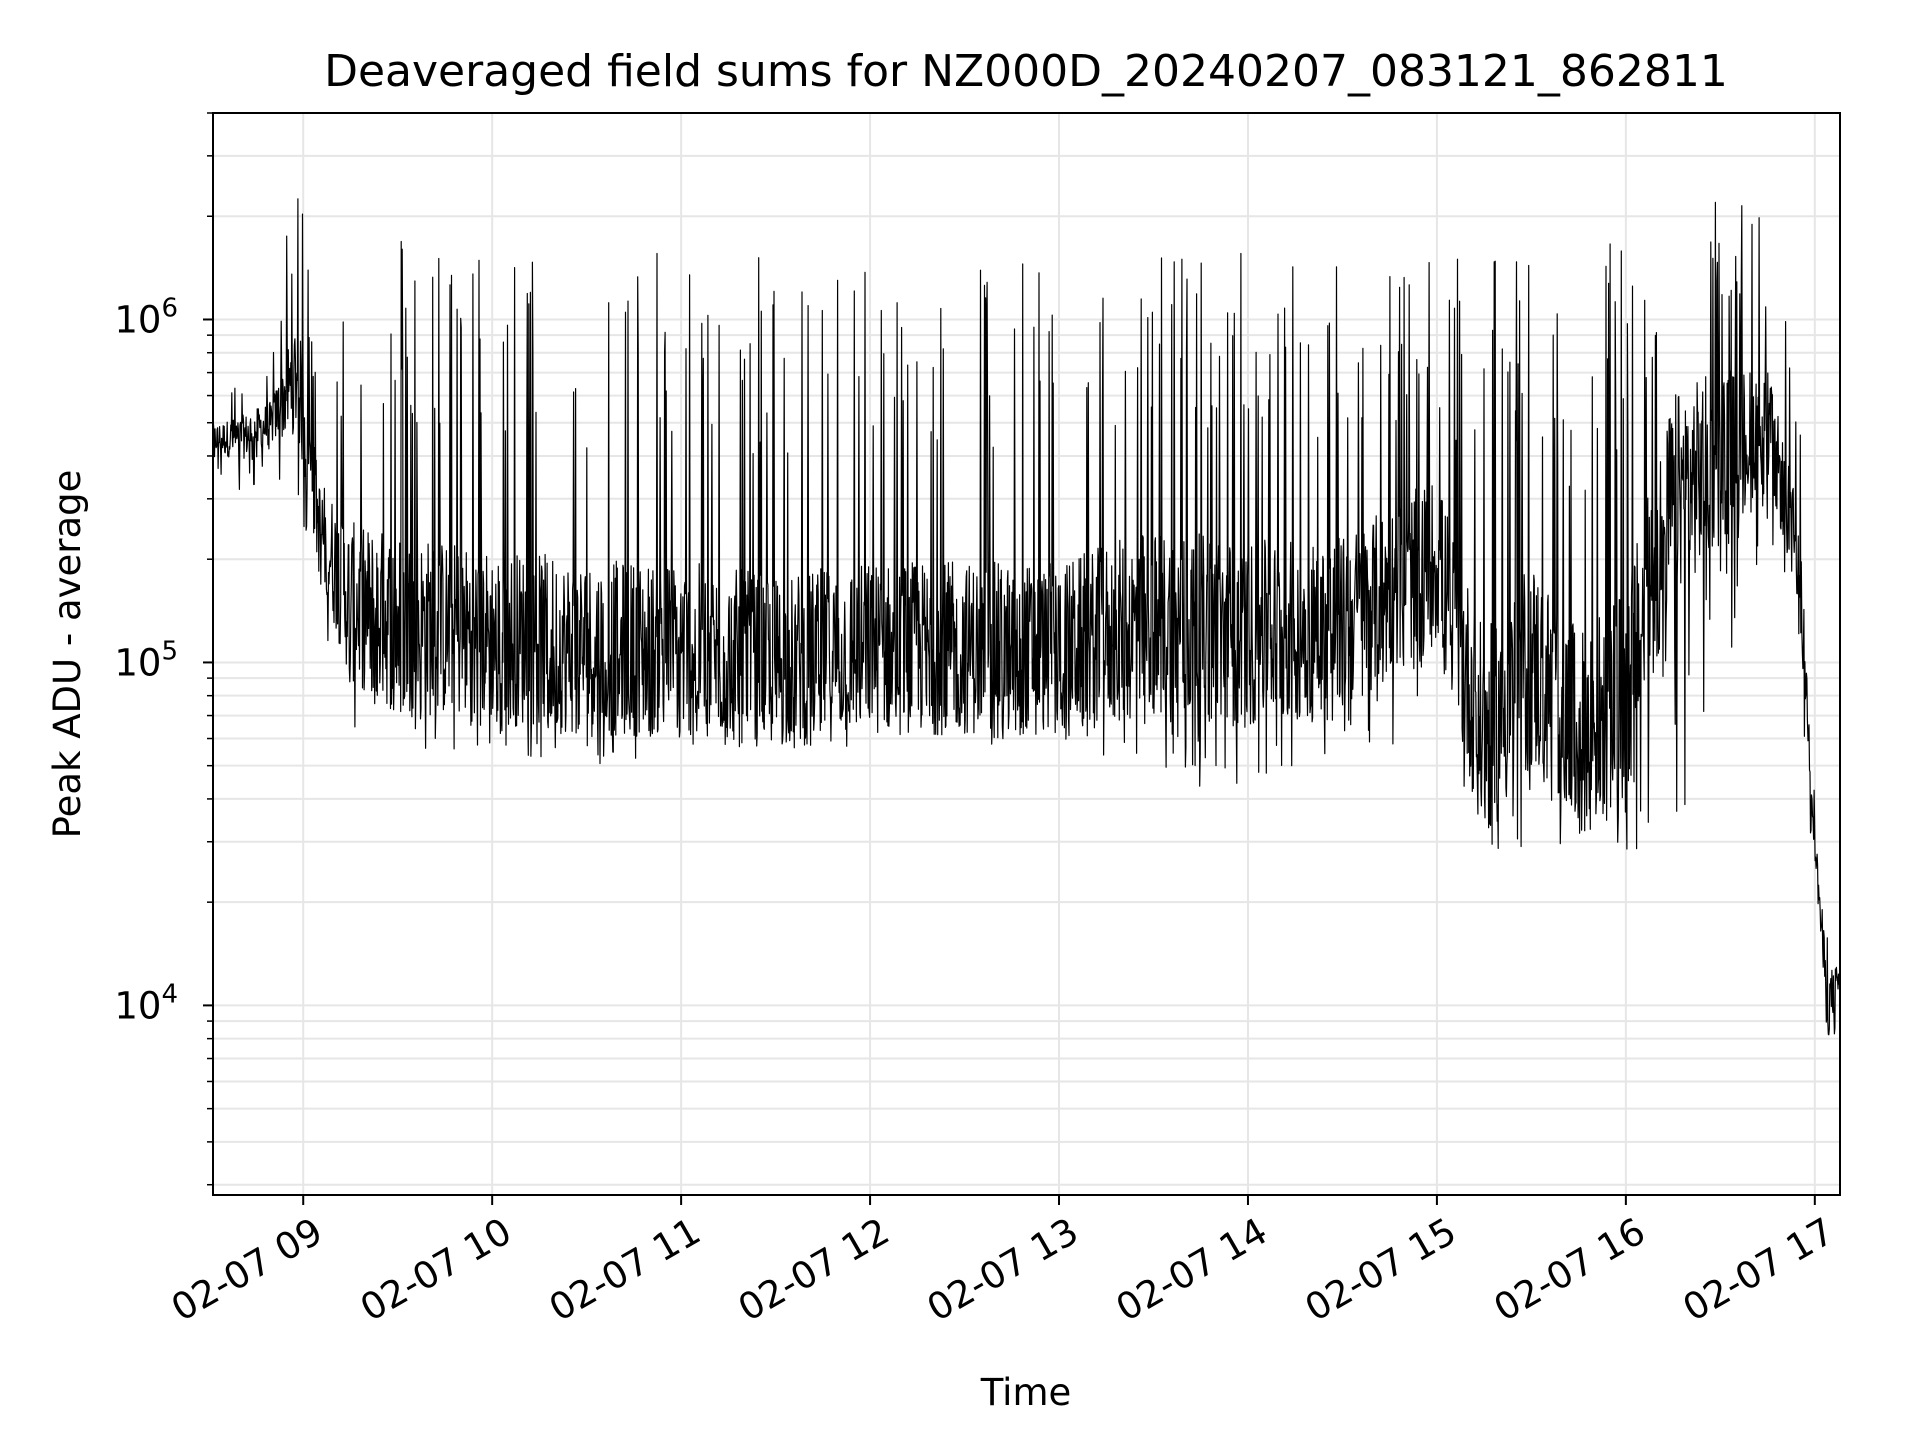 The height and width of the screenshot is (1440, 1920). What do you see at coordinates (146, 1003) in the screenshot?
I see `y-tick-label: 104` at bounding box center [146, 1003].